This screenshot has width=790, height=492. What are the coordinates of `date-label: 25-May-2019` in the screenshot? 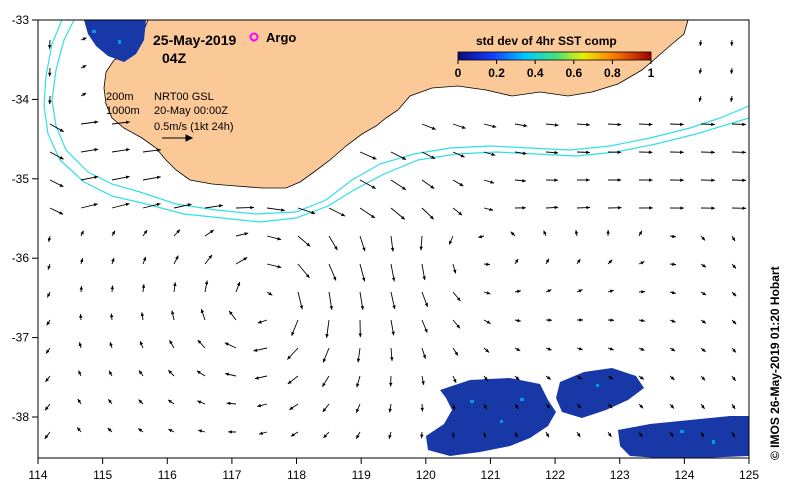 It's located at (194, 40).